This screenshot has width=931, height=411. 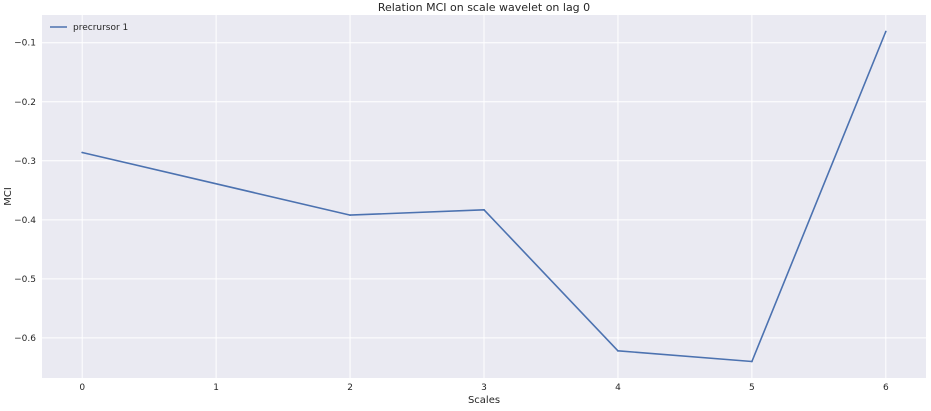 What do you see at coordinates (484, 400) in the screenshot?
I see `x-axis-label: Scales` at bounding box center [484, 400].